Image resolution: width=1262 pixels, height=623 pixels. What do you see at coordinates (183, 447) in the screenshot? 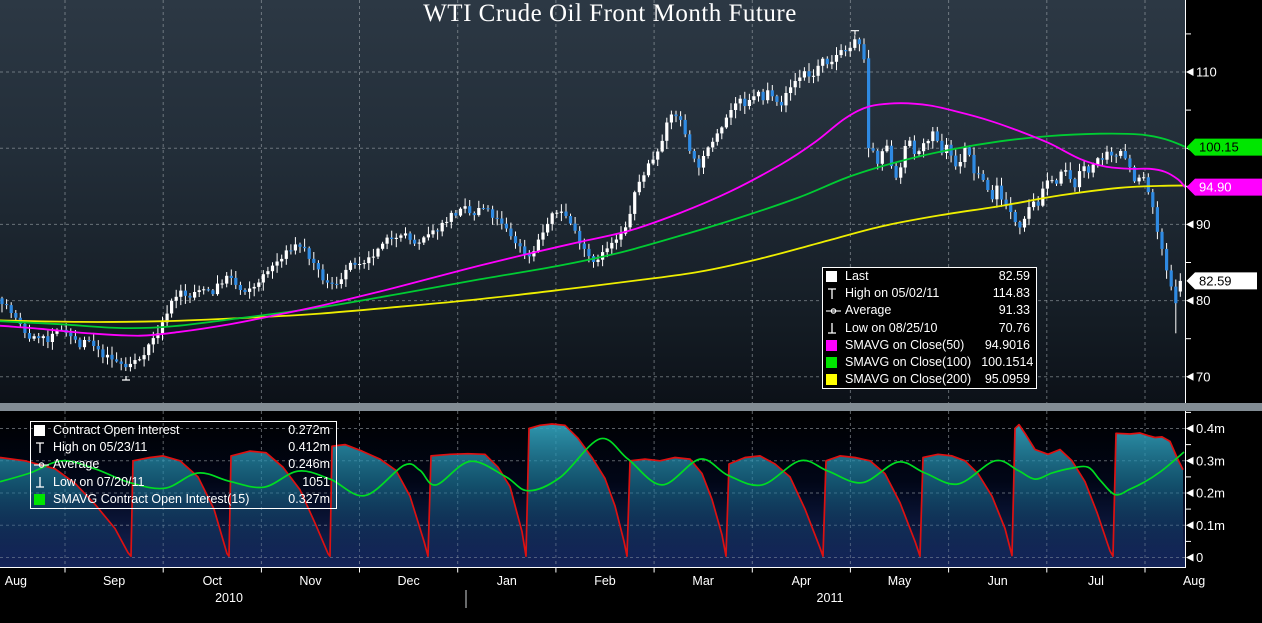
I see `legend-row-oi-high: High on 05/23/11 0.412m` at bounding box center [183, 447].